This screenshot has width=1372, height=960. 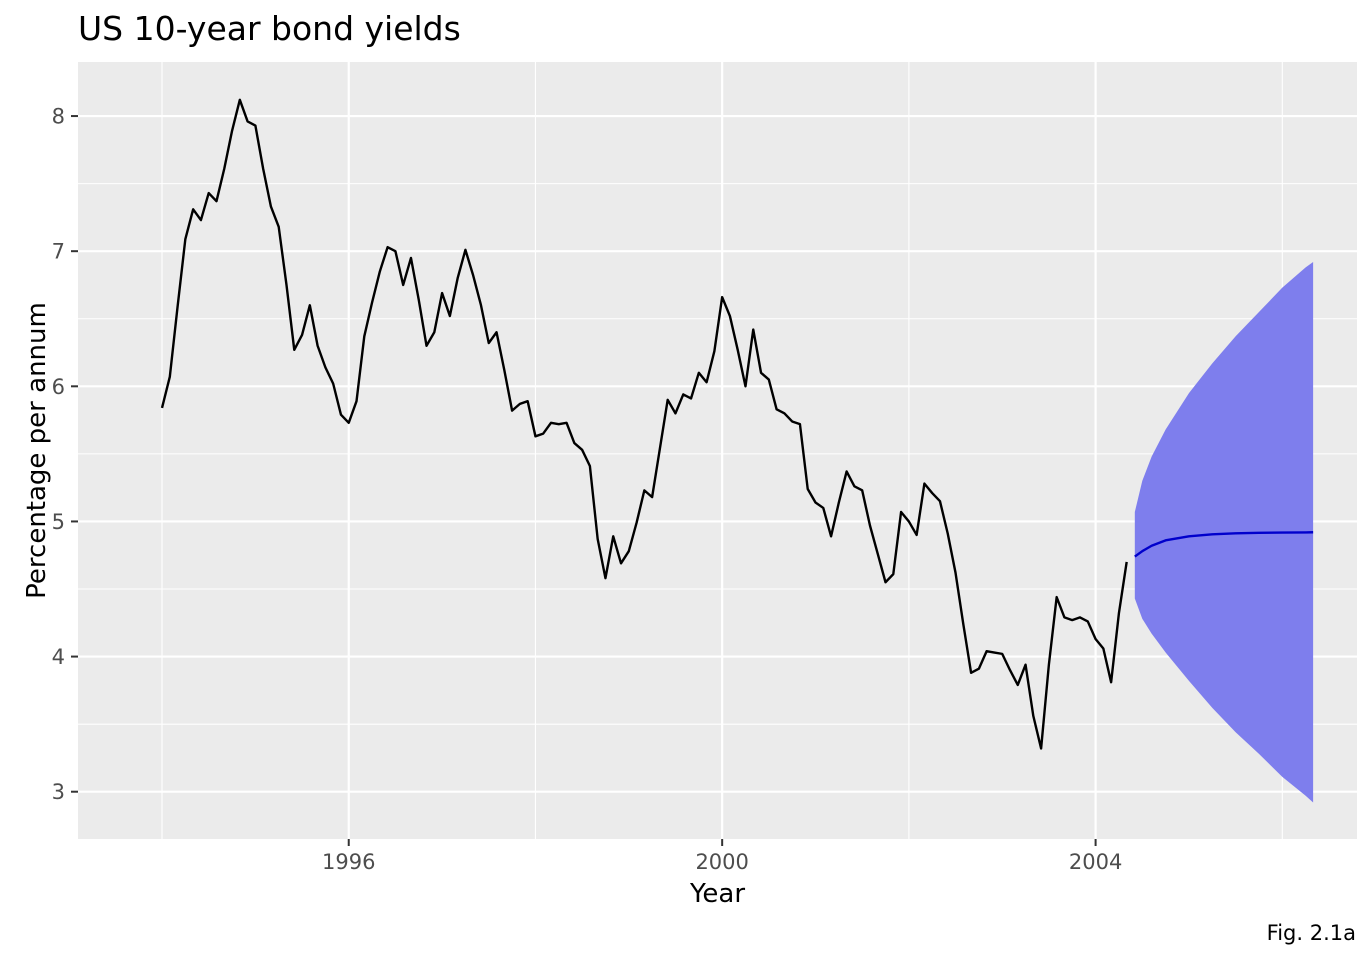 What do you see at coordinates (37, 450) in the screenshot?
I see `y-axis-title: Percentage per annum` at bounding box center [37, 450].